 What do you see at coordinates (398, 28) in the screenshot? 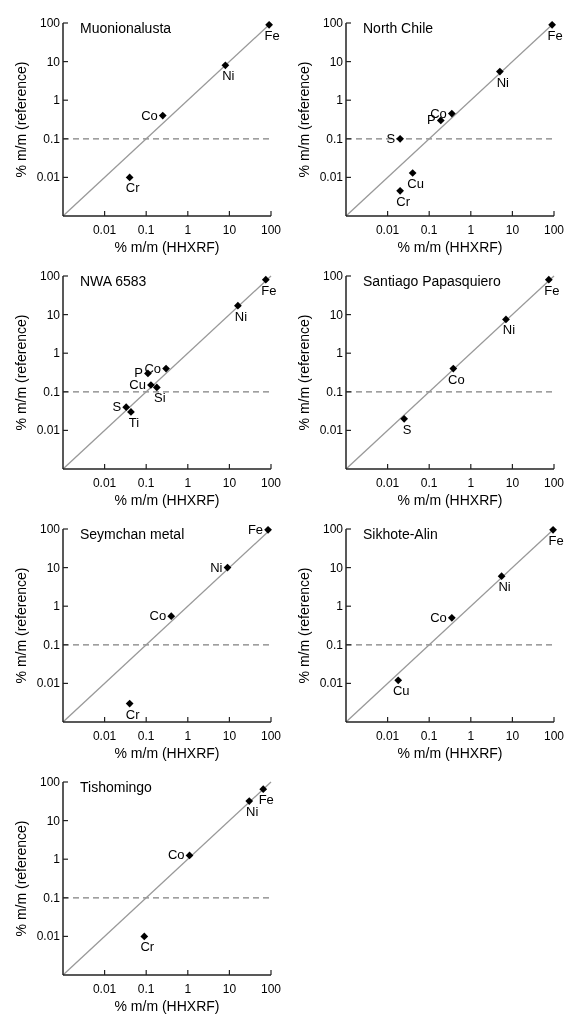
I see `chart-title: North Chile` at bounding box center [398, 28].